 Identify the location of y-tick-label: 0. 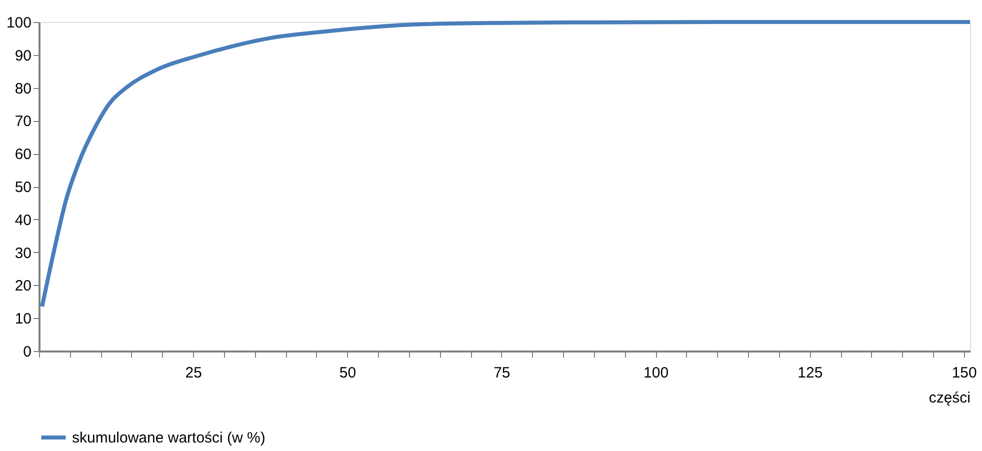
(27, 352).